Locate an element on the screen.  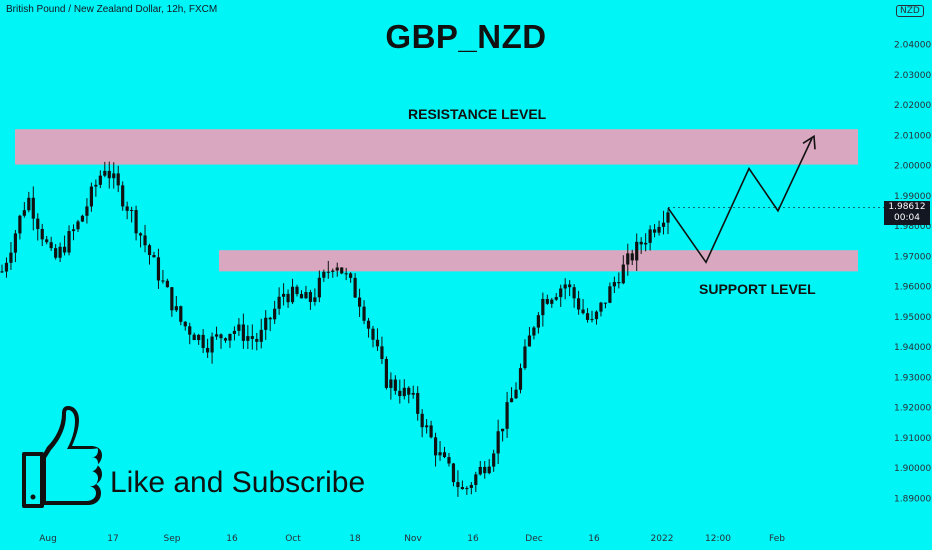
chart-title: GBP_NZD is located at coordinates (466, 36).